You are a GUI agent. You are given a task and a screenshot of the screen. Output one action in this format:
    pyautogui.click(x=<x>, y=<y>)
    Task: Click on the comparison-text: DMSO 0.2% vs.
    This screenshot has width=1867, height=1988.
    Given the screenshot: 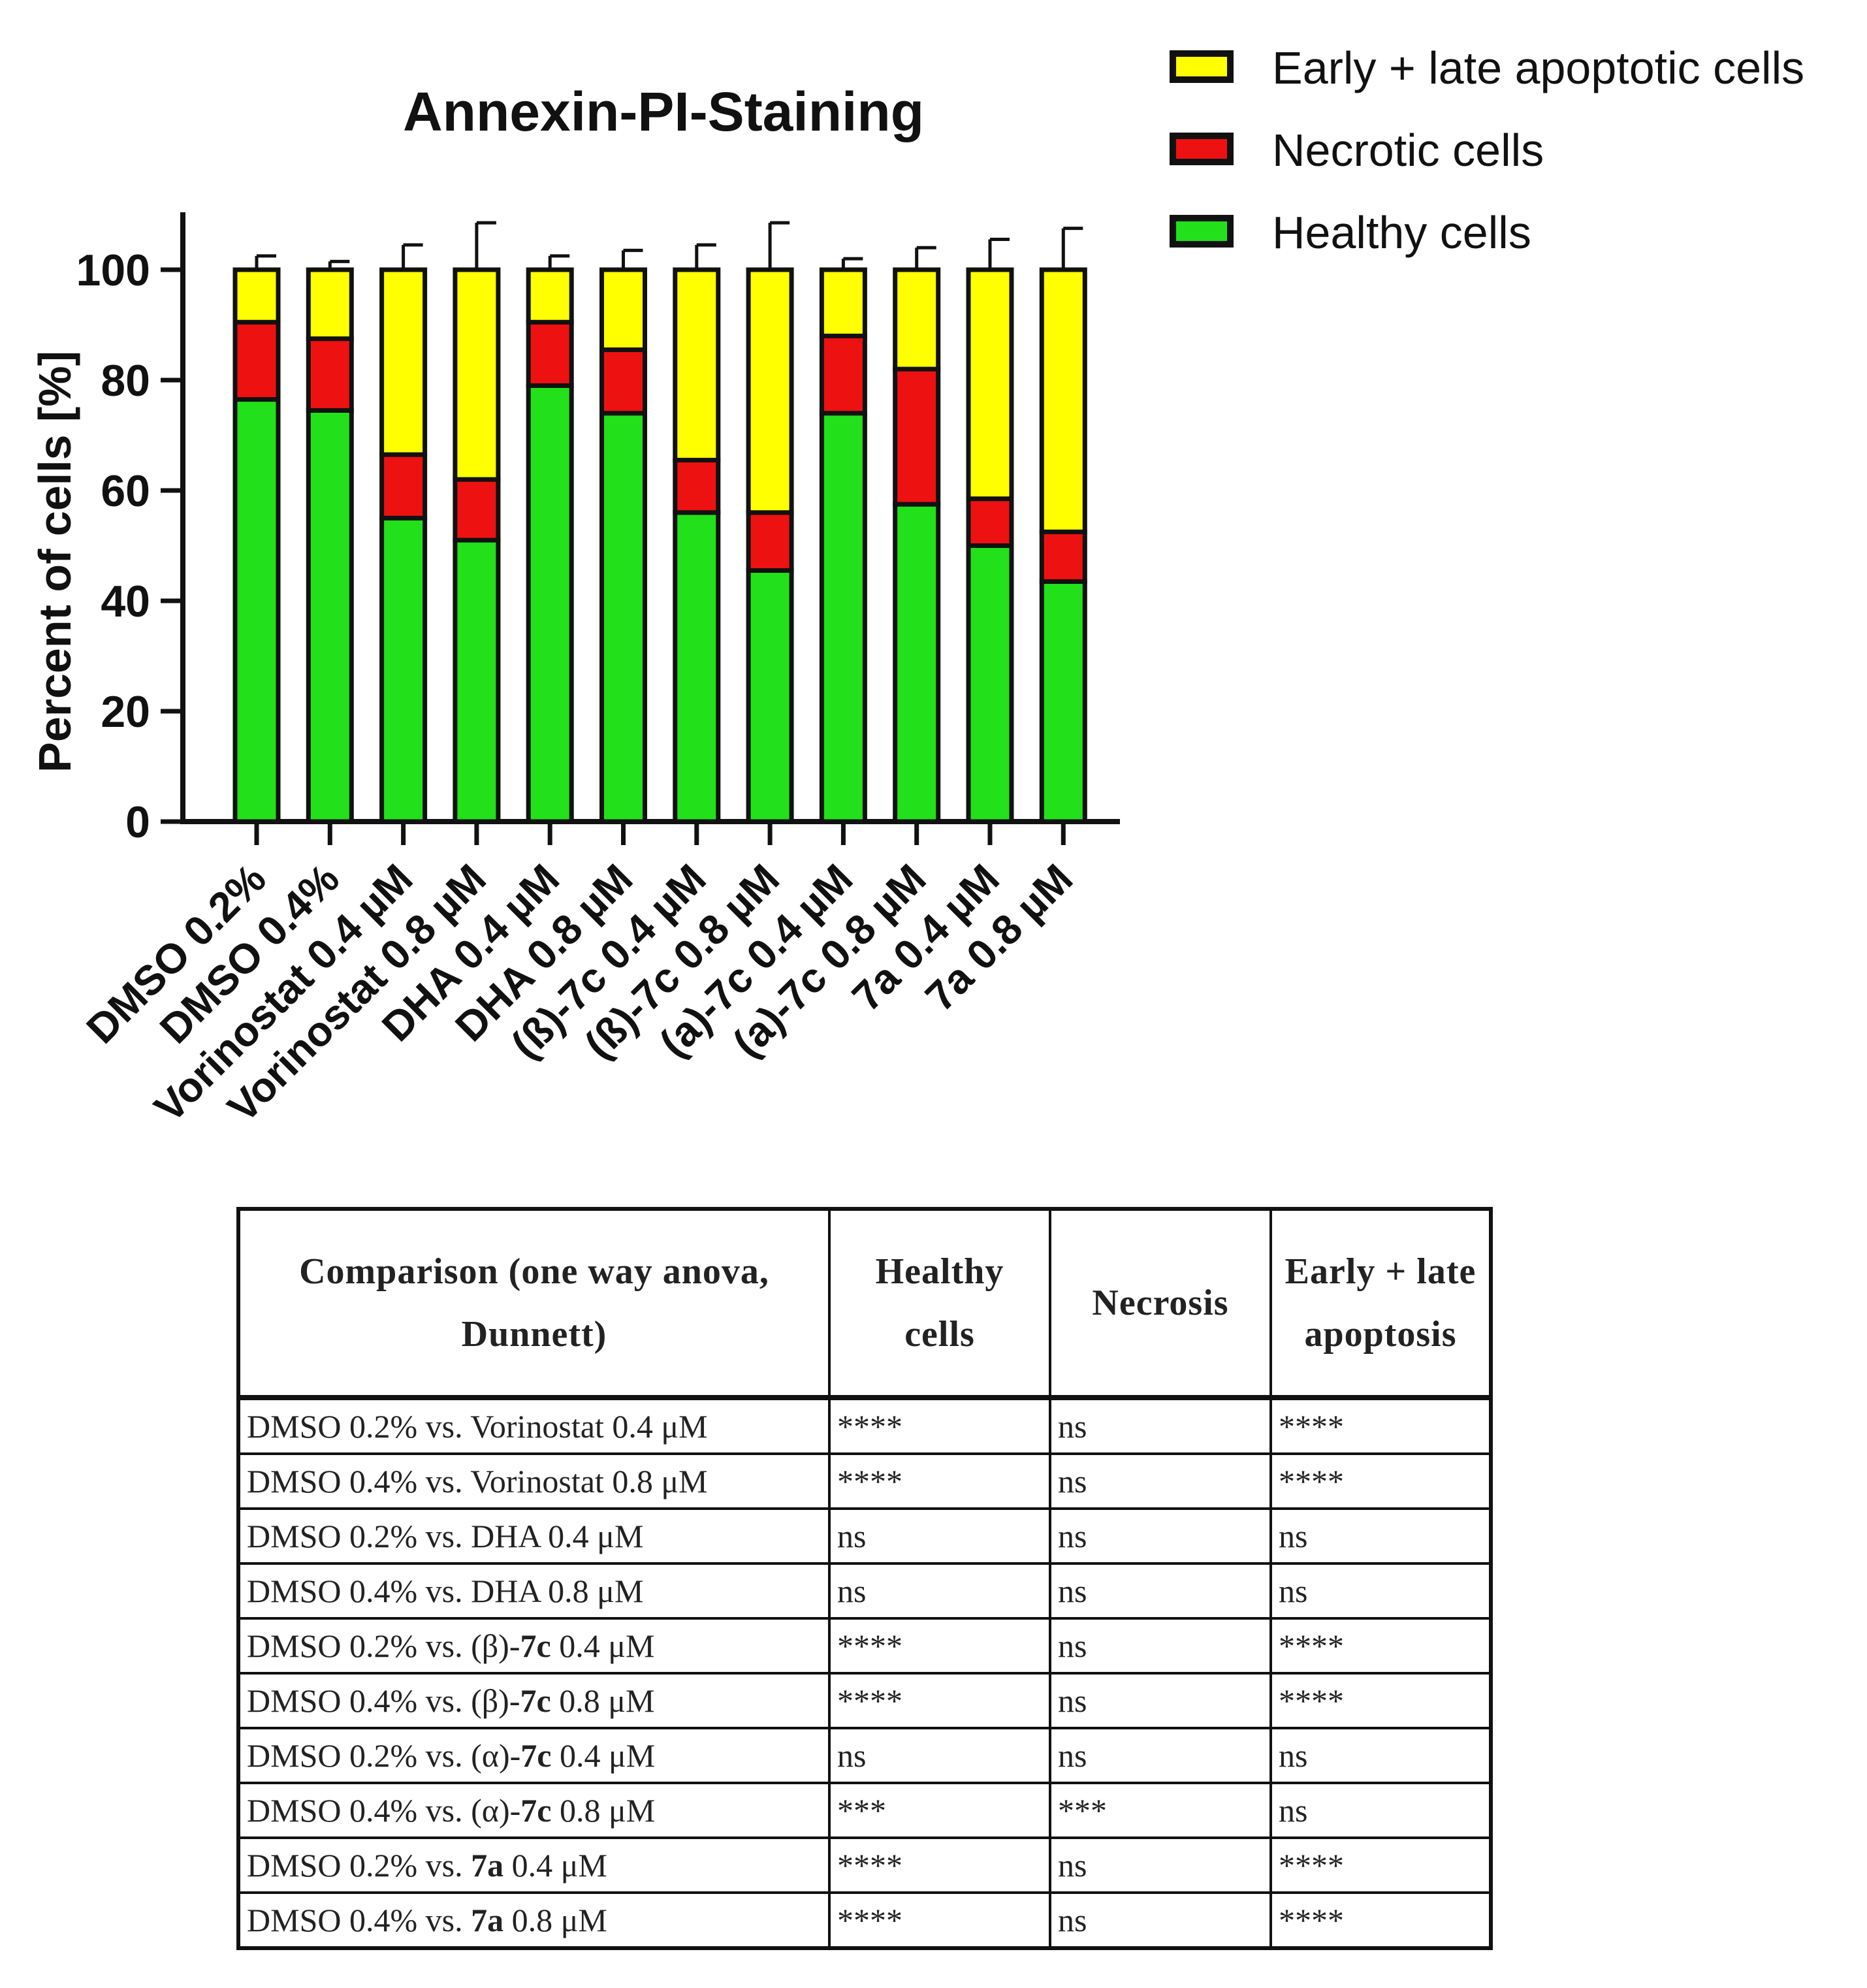 What is the action you would take?
    pyautogui.click(x=359, y=1865)
    